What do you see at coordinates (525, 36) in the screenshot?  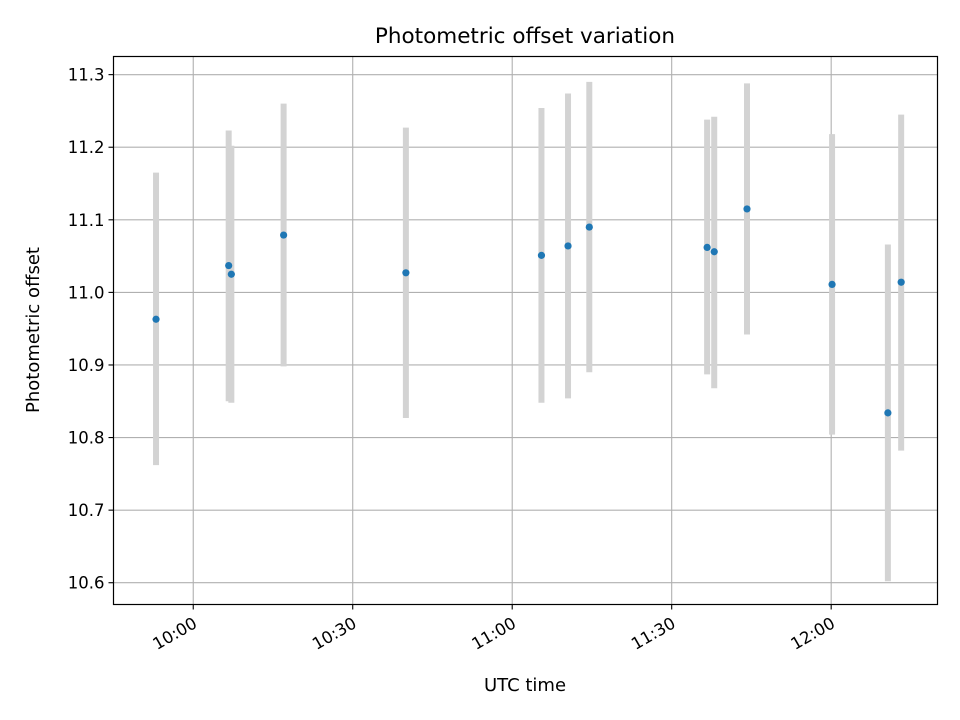 I see `chart-title: Photometric offset variation` at bounding box center [525, 36].